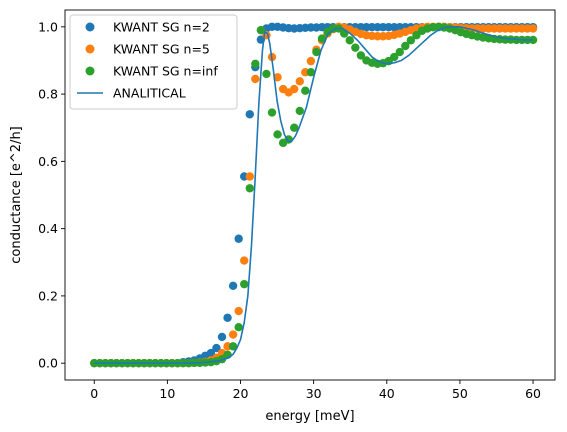  Describe the element at coordinates (94, 393) in the screenshot. I see `x-tick-label: 0` at that location.